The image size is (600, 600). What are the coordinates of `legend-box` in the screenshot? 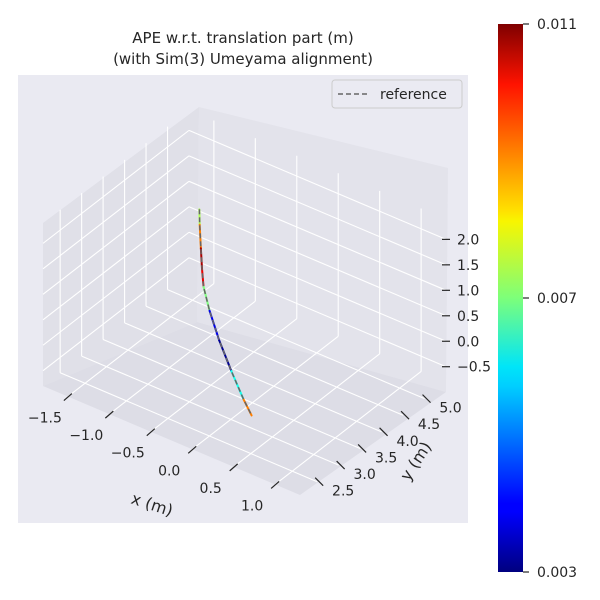 It's located at (397, 94).